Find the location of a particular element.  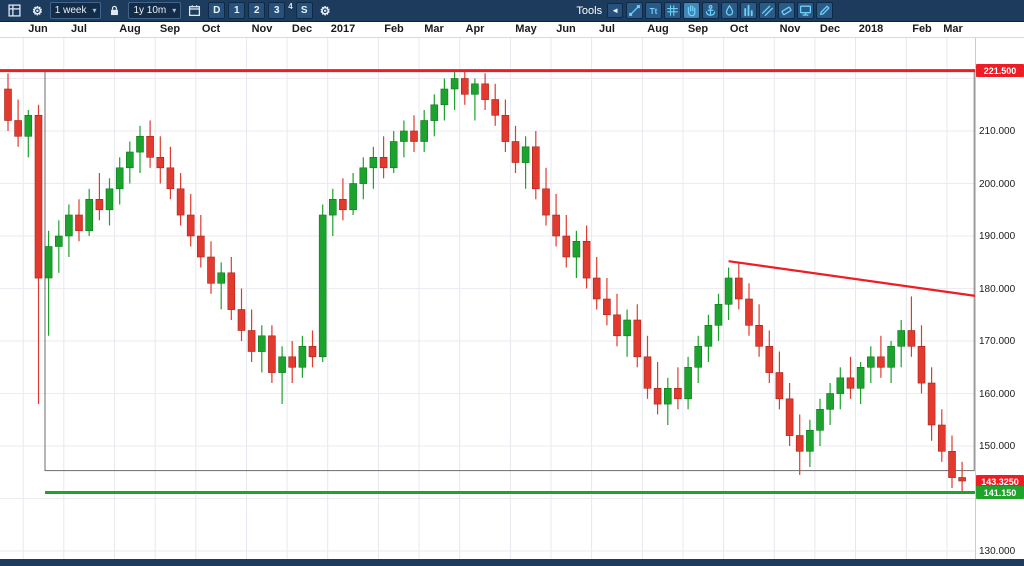

lock-icon is located at coordinates (114, 10).